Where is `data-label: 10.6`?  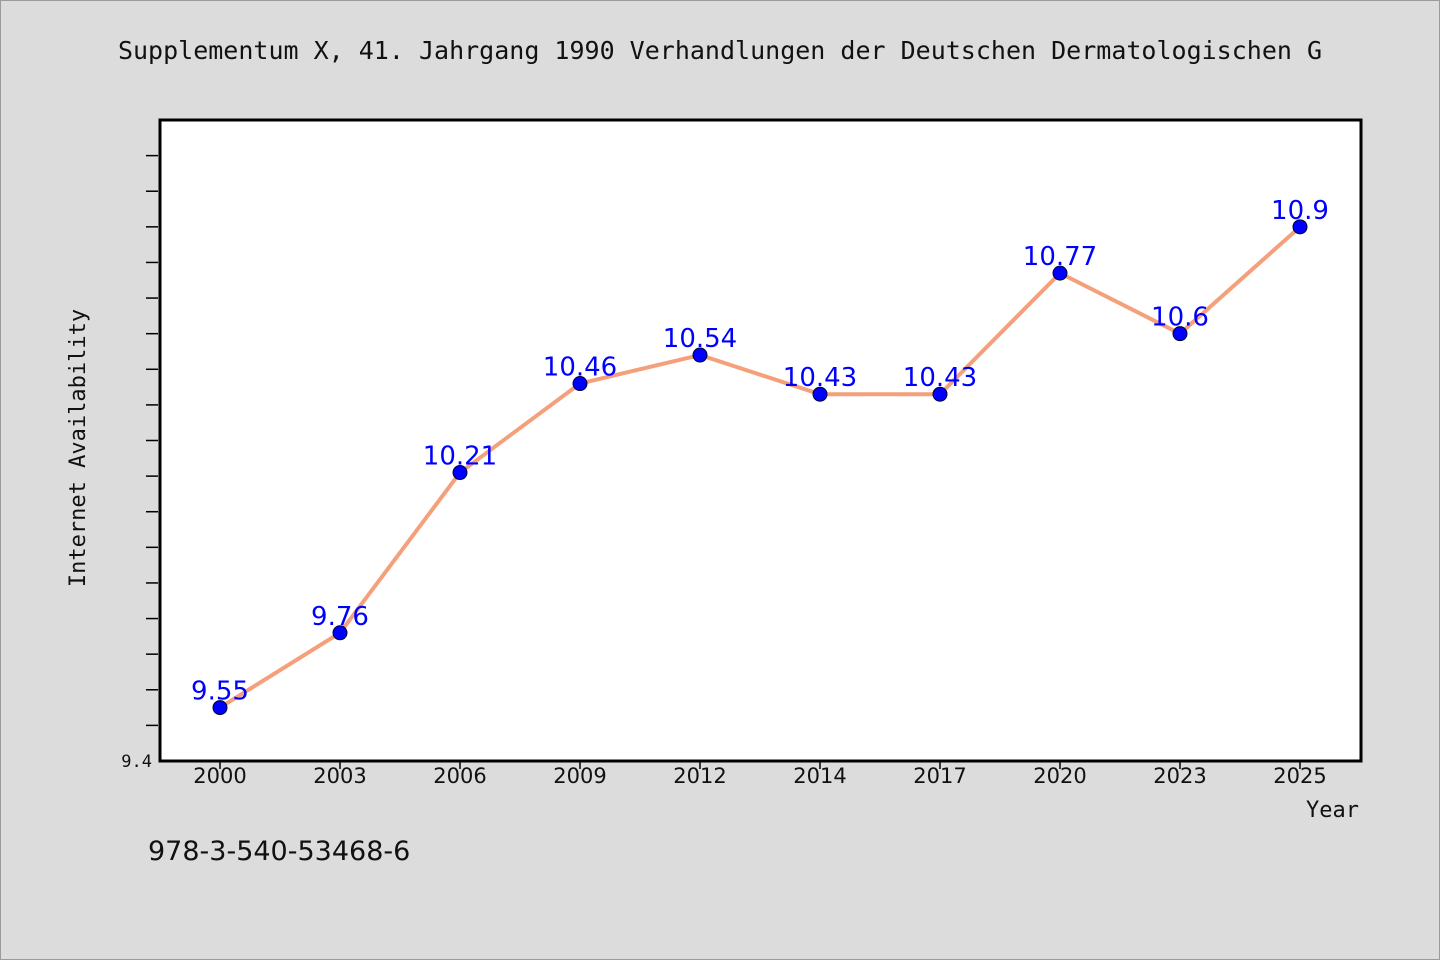 data-label: 10.6 is located at coordinates (1180, 318).